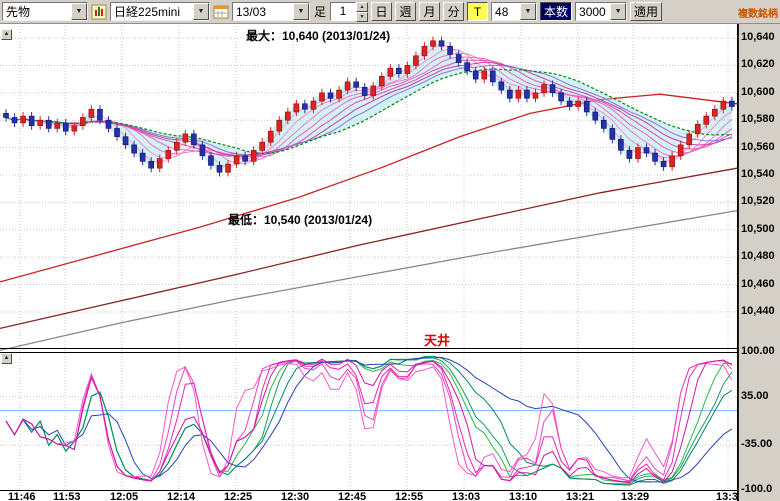  I want to click on min-price-annotation: 最低：10,540 (2013/01/24), so click(300, 220).